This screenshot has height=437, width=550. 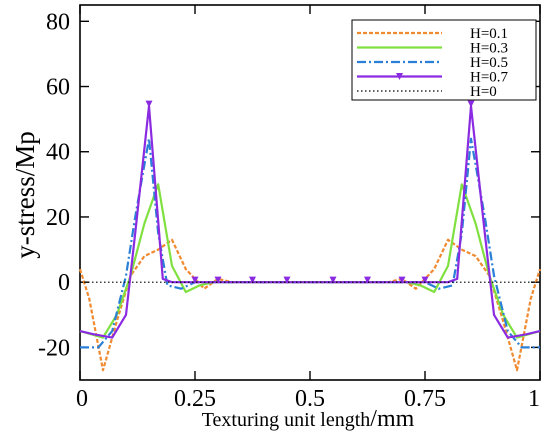 What do you see at coordinates (483, 92) in the screenshot?
I see `legend-label: H=0` at bounding box center [483, 92].